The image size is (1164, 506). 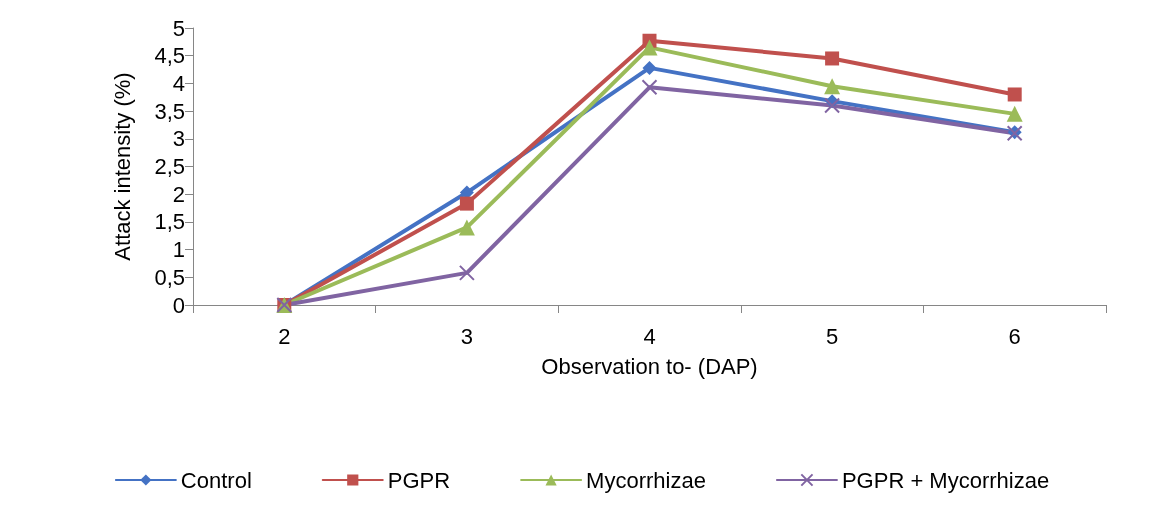 What do you see at coordinates (169, 166) in the screenshot?
I see `y-tick-label: 2,5` at bounding box center [169, 166].